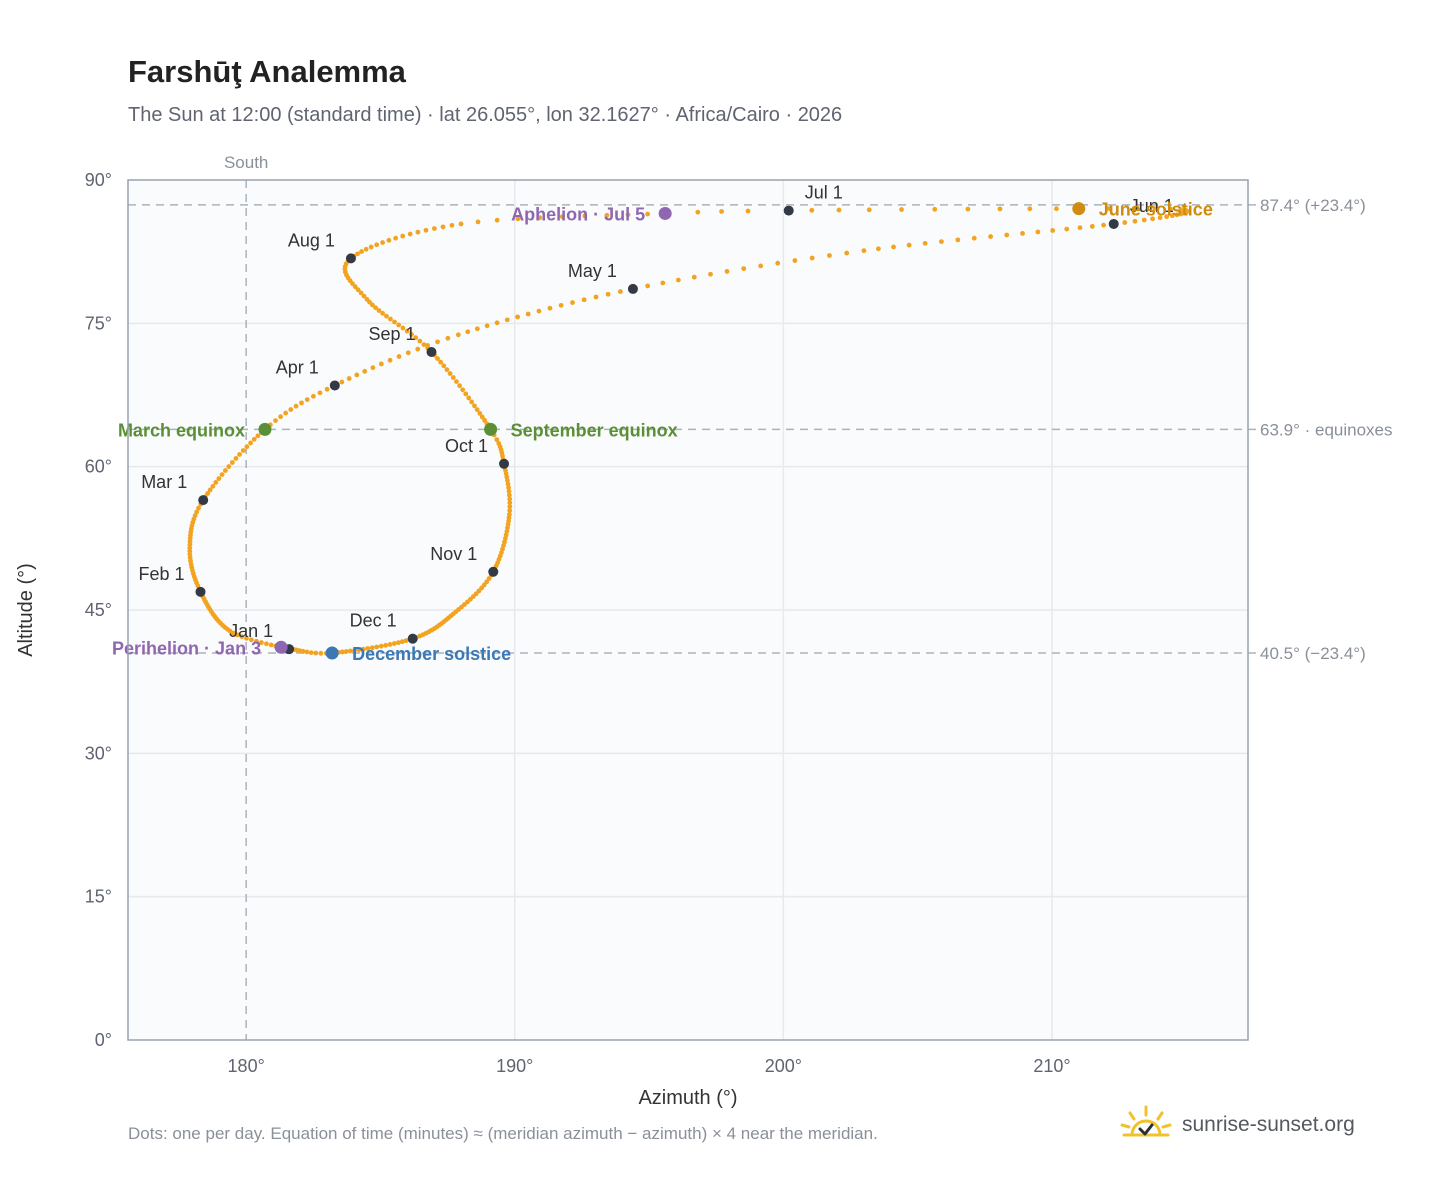 This screenshot has height=1188, width=1448. What do you see at coordinates (1268, 1124) in the screenshot?
I see `brand-name: sunrise-sunset.org` at bounding box center [1268, 1124].